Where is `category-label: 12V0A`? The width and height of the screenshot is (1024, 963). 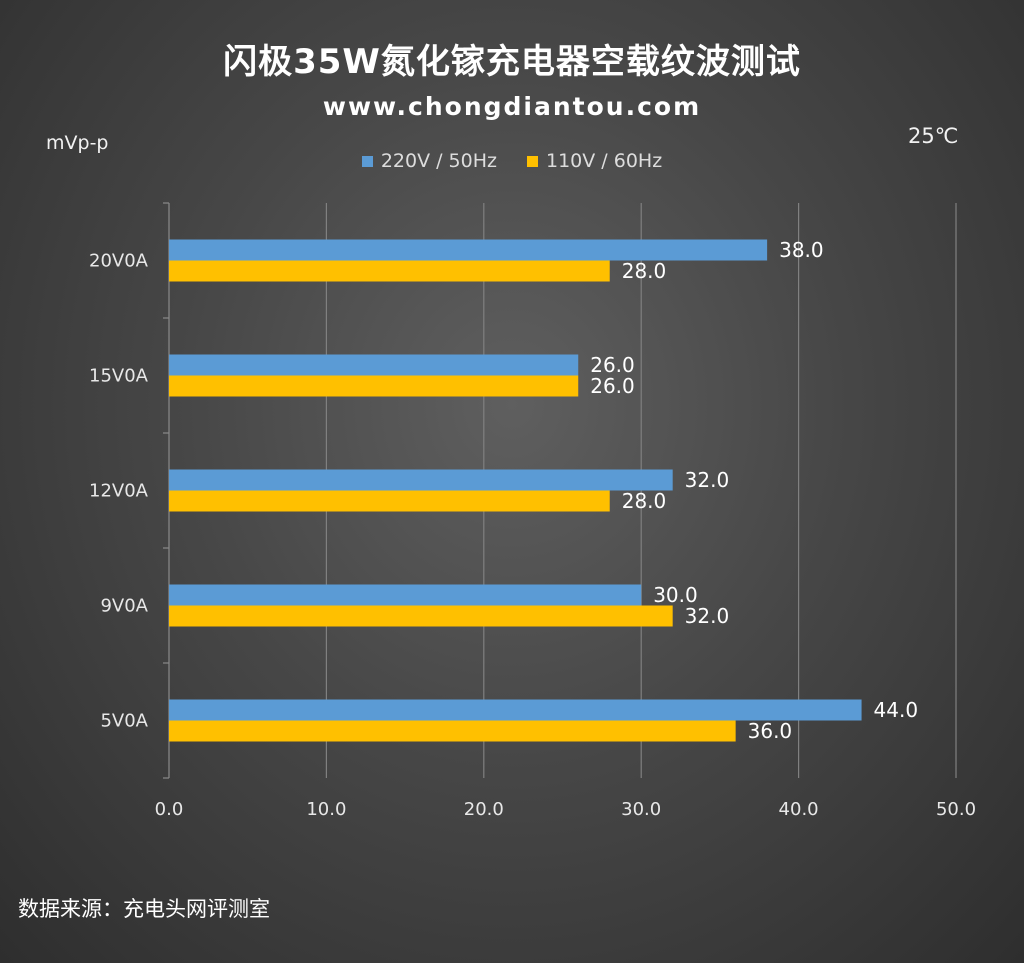
category-label: 12V0A is located at coordinates (119, 491).